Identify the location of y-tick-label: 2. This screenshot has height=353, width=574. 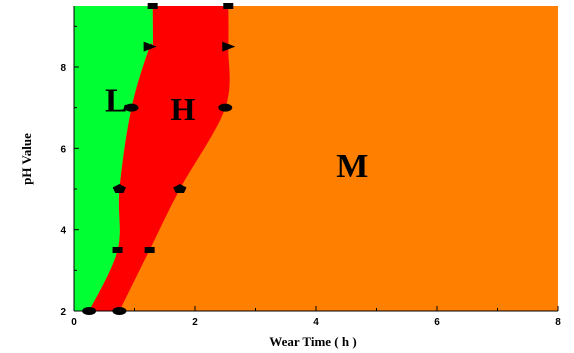
(63, 312).